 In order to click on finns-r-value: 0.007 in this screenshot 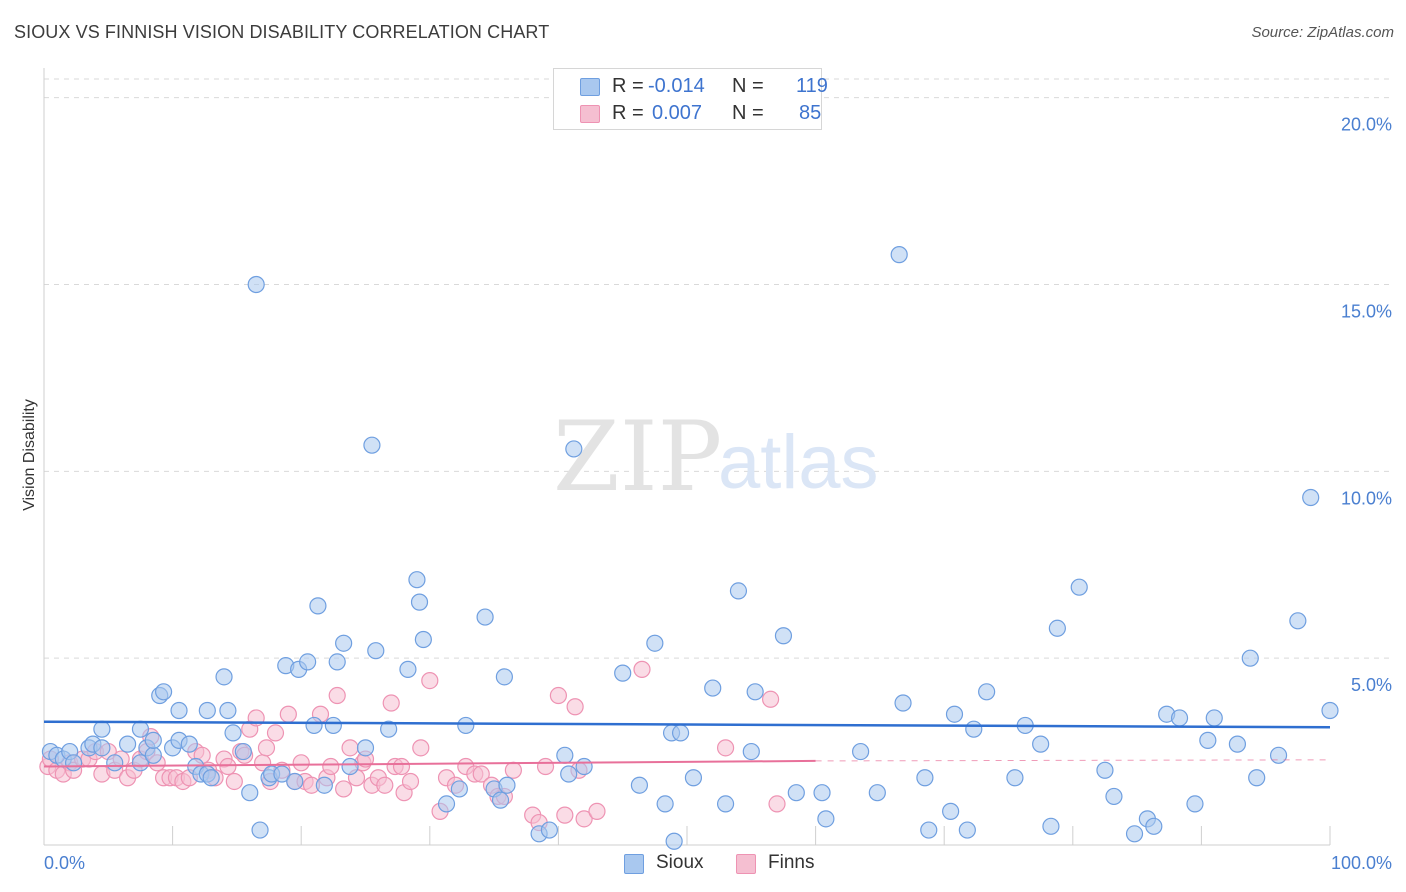, I will do `click(677, 113)`.